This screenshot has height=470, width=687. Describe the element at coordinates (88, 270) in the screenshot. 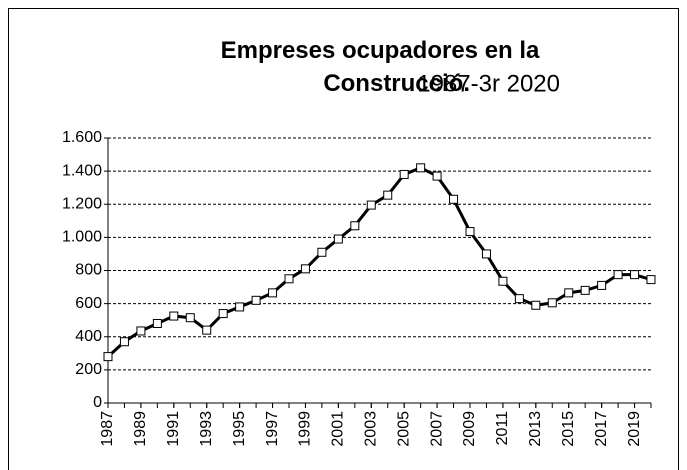

I see `y-tick-label: 800` at that location.